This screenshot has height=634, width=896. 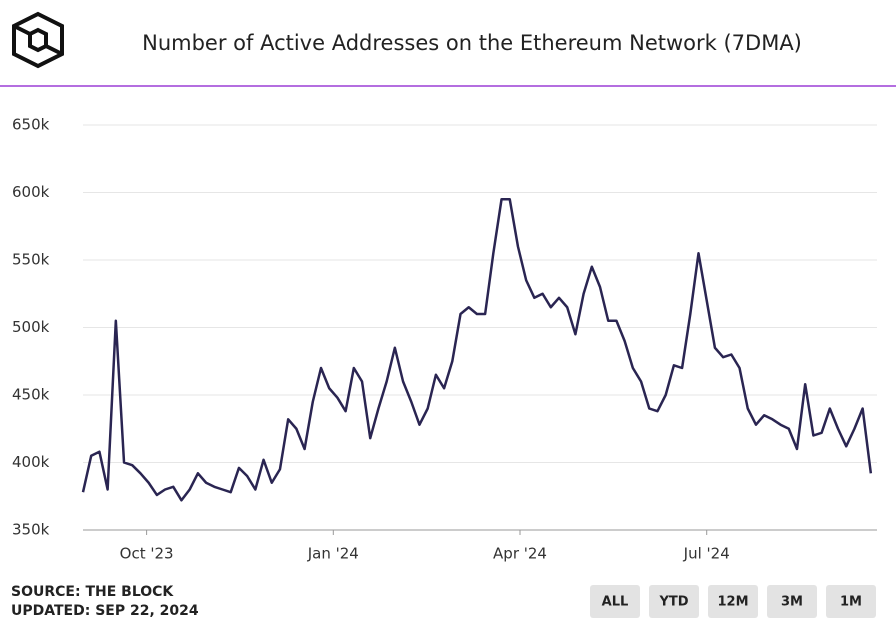 I want to click on source: SOURCE: THE BLOCK, so click(x=92, y=592).